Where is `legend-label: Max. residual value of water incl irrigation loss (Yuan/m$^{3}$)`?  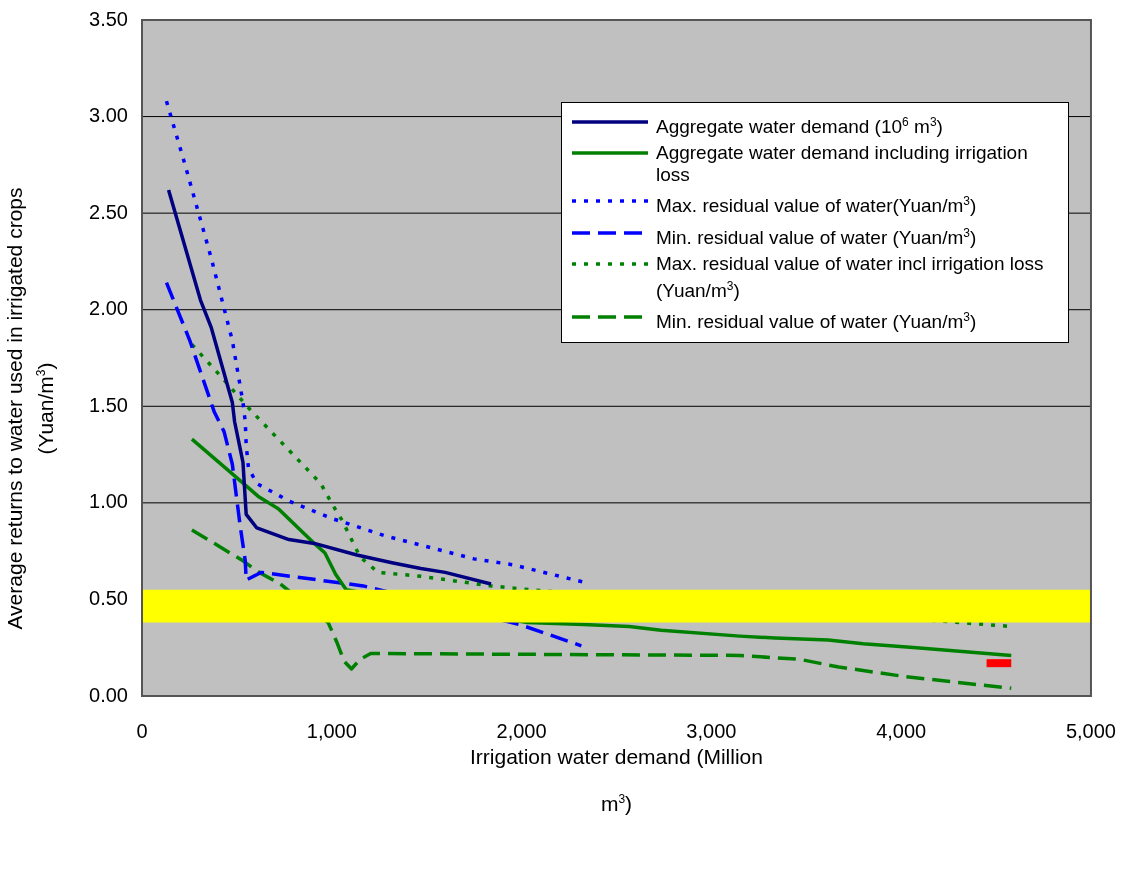
legend-label: Max. residual value of water incl irrigation loss (Yuan/m$^{3}$) is located at coordinates (850, 277).